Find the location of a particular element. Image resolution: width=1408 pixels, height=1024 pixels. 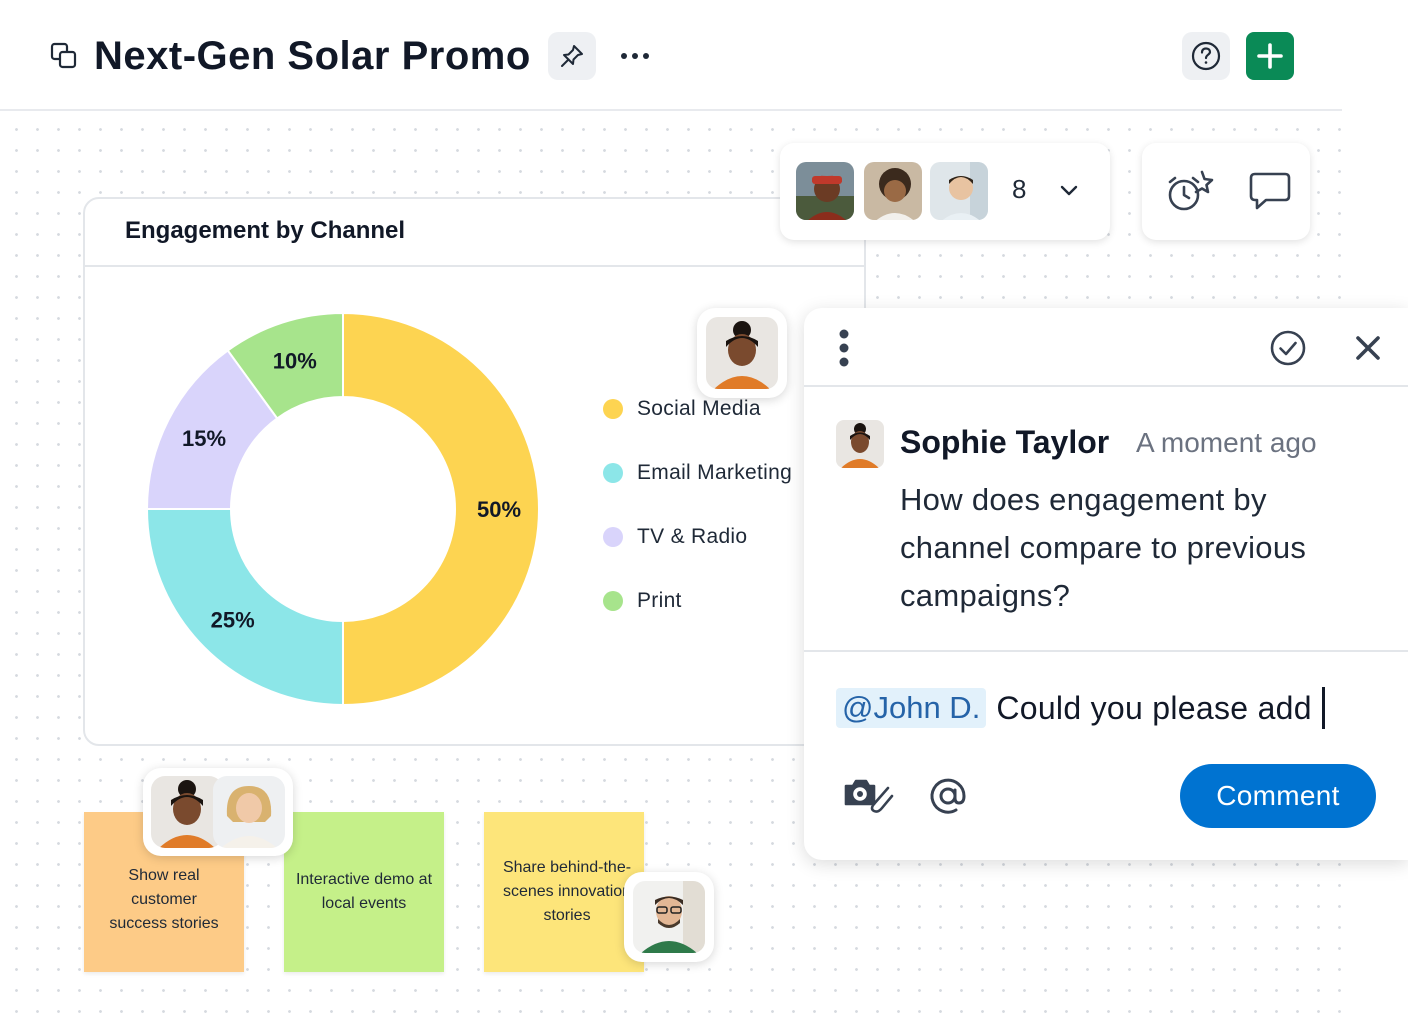

more-options-button is located at coordinates (635, 56).